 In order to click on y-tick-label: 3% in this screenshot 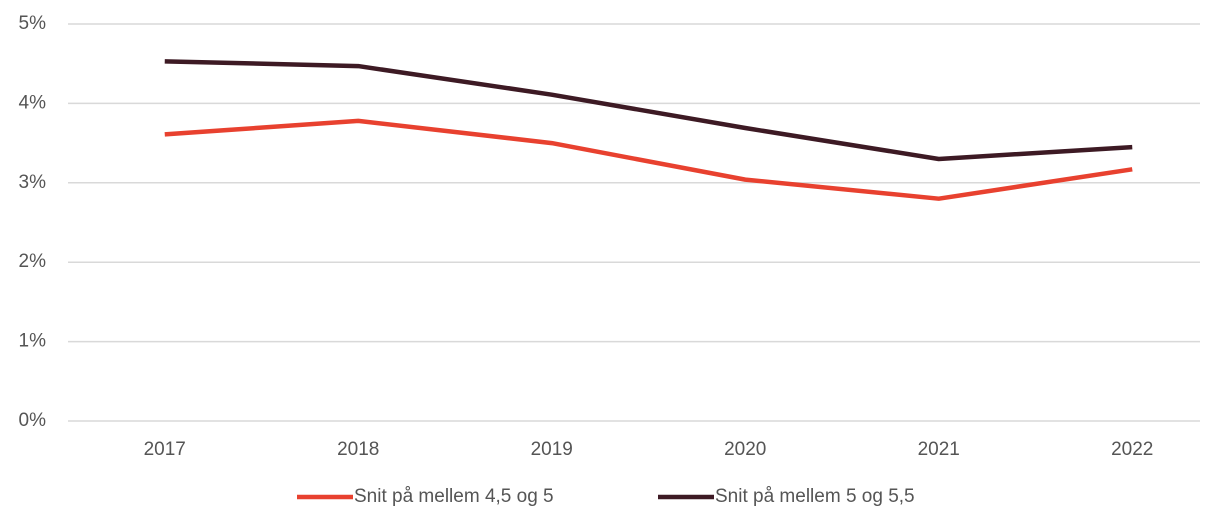, I will do `click(33, 182)`.